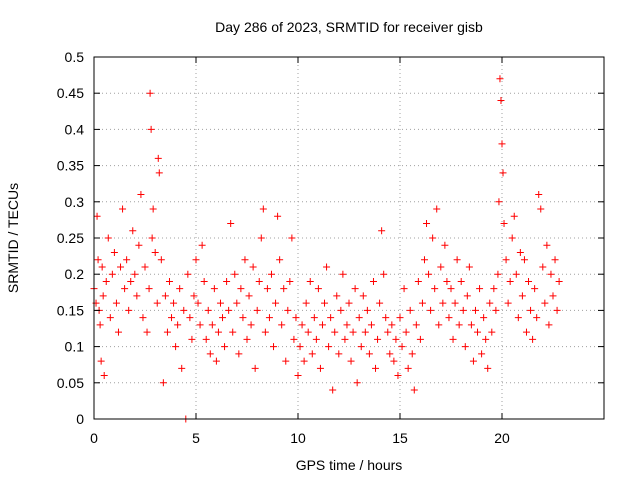 The image size is (640, 480). I want to click on y-tick-label: 0.35, so click(70, 166).